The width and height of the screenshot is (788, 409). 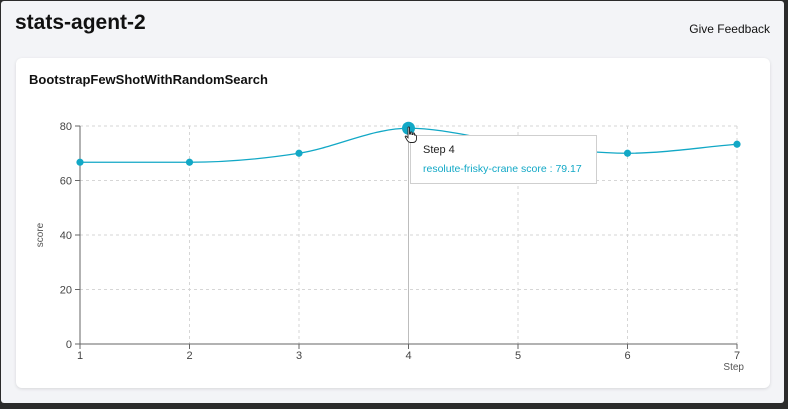 I want to click on x-tick-label: 4, so click(x=408, y=356).